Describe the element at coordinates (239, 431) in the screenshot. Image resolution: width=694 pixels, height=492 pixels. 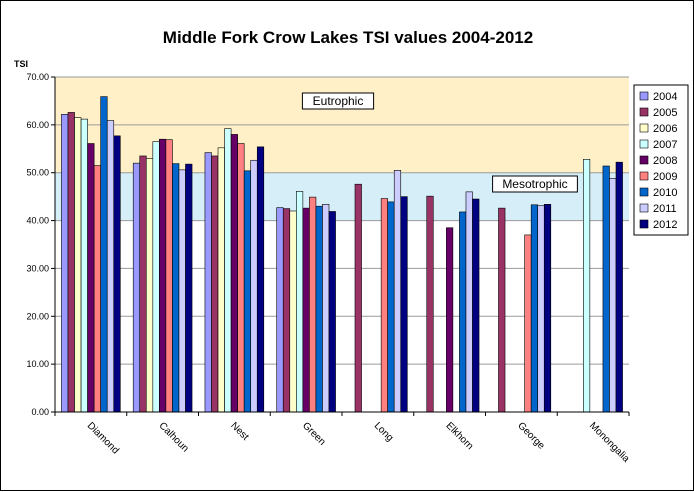
I see `category-label-nest: Nest` at that location.